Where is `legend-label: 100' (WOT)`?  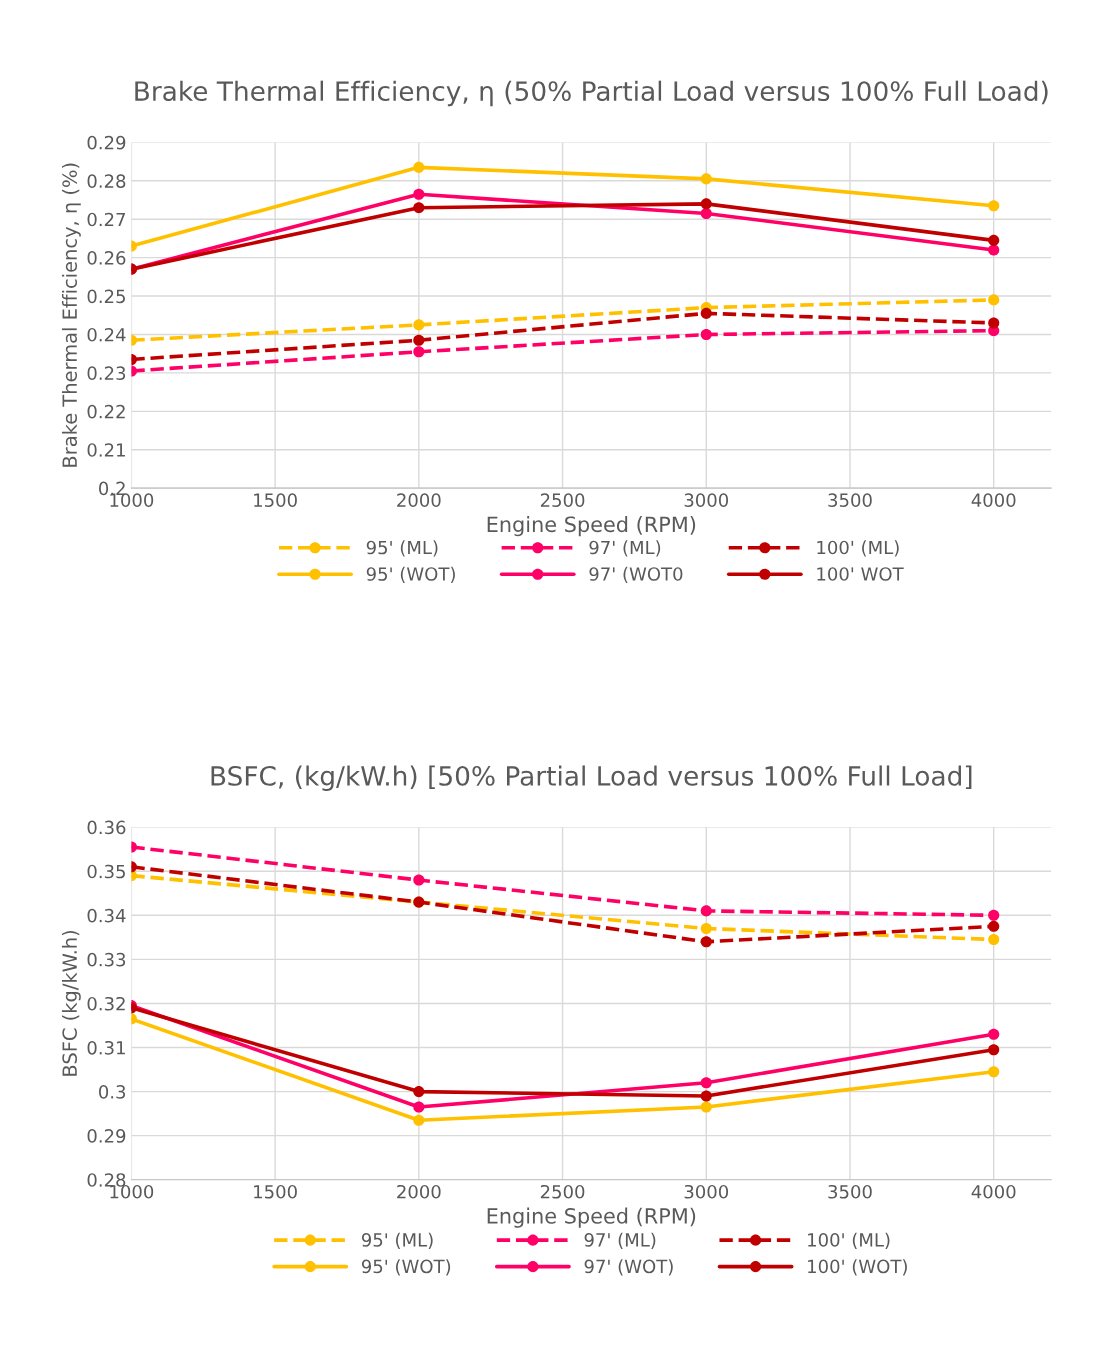 legend-label: 100' (WOT) is located at coordinates (857, 1267).